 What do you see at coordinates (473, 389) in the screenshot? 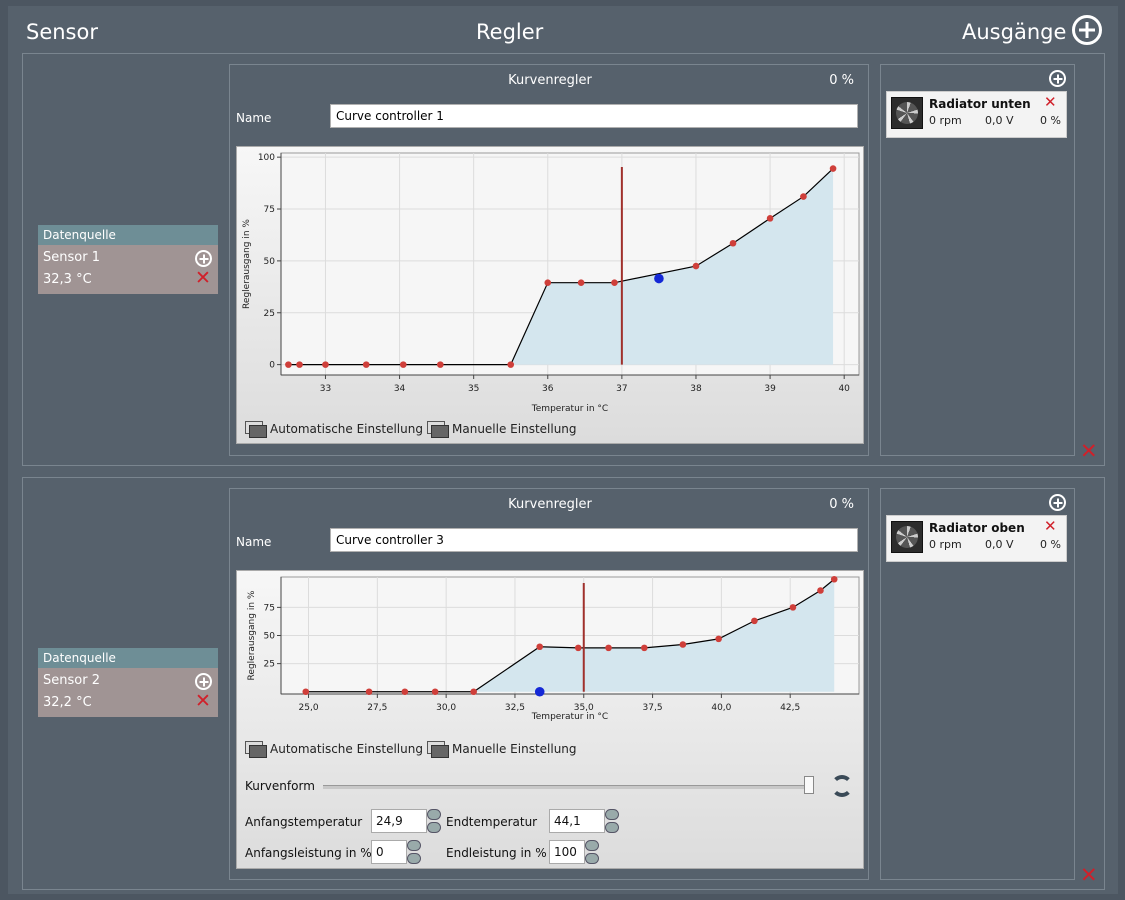
I see `x-tick-label: 35` at bounding box center [473, 389].